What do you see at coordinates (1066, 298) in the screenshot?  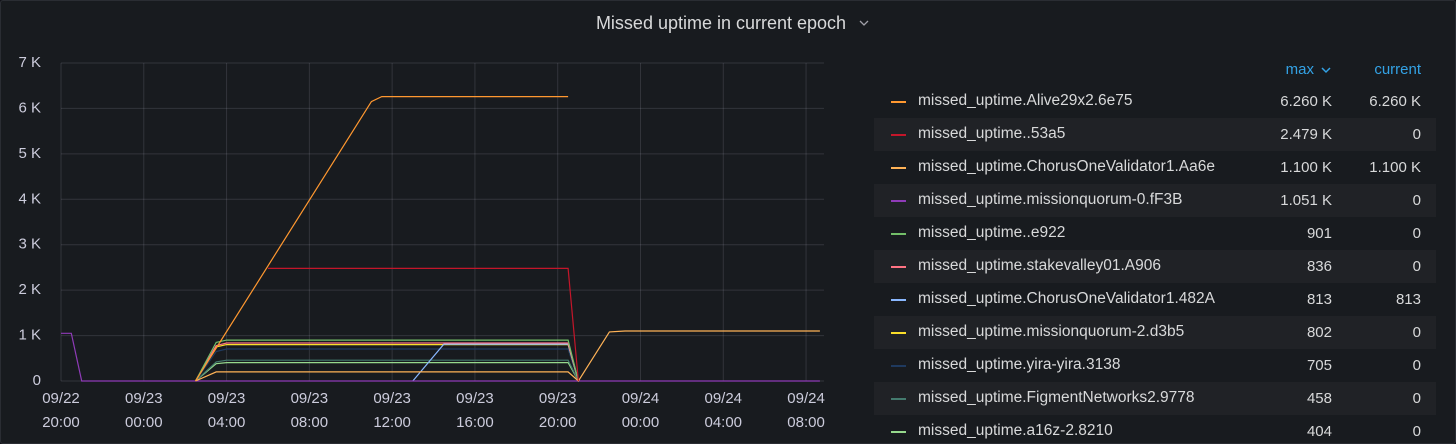 I see `legend-name: missed_uptime.ChorusOneValidator1.482A` at bounding box center [1066, 298].